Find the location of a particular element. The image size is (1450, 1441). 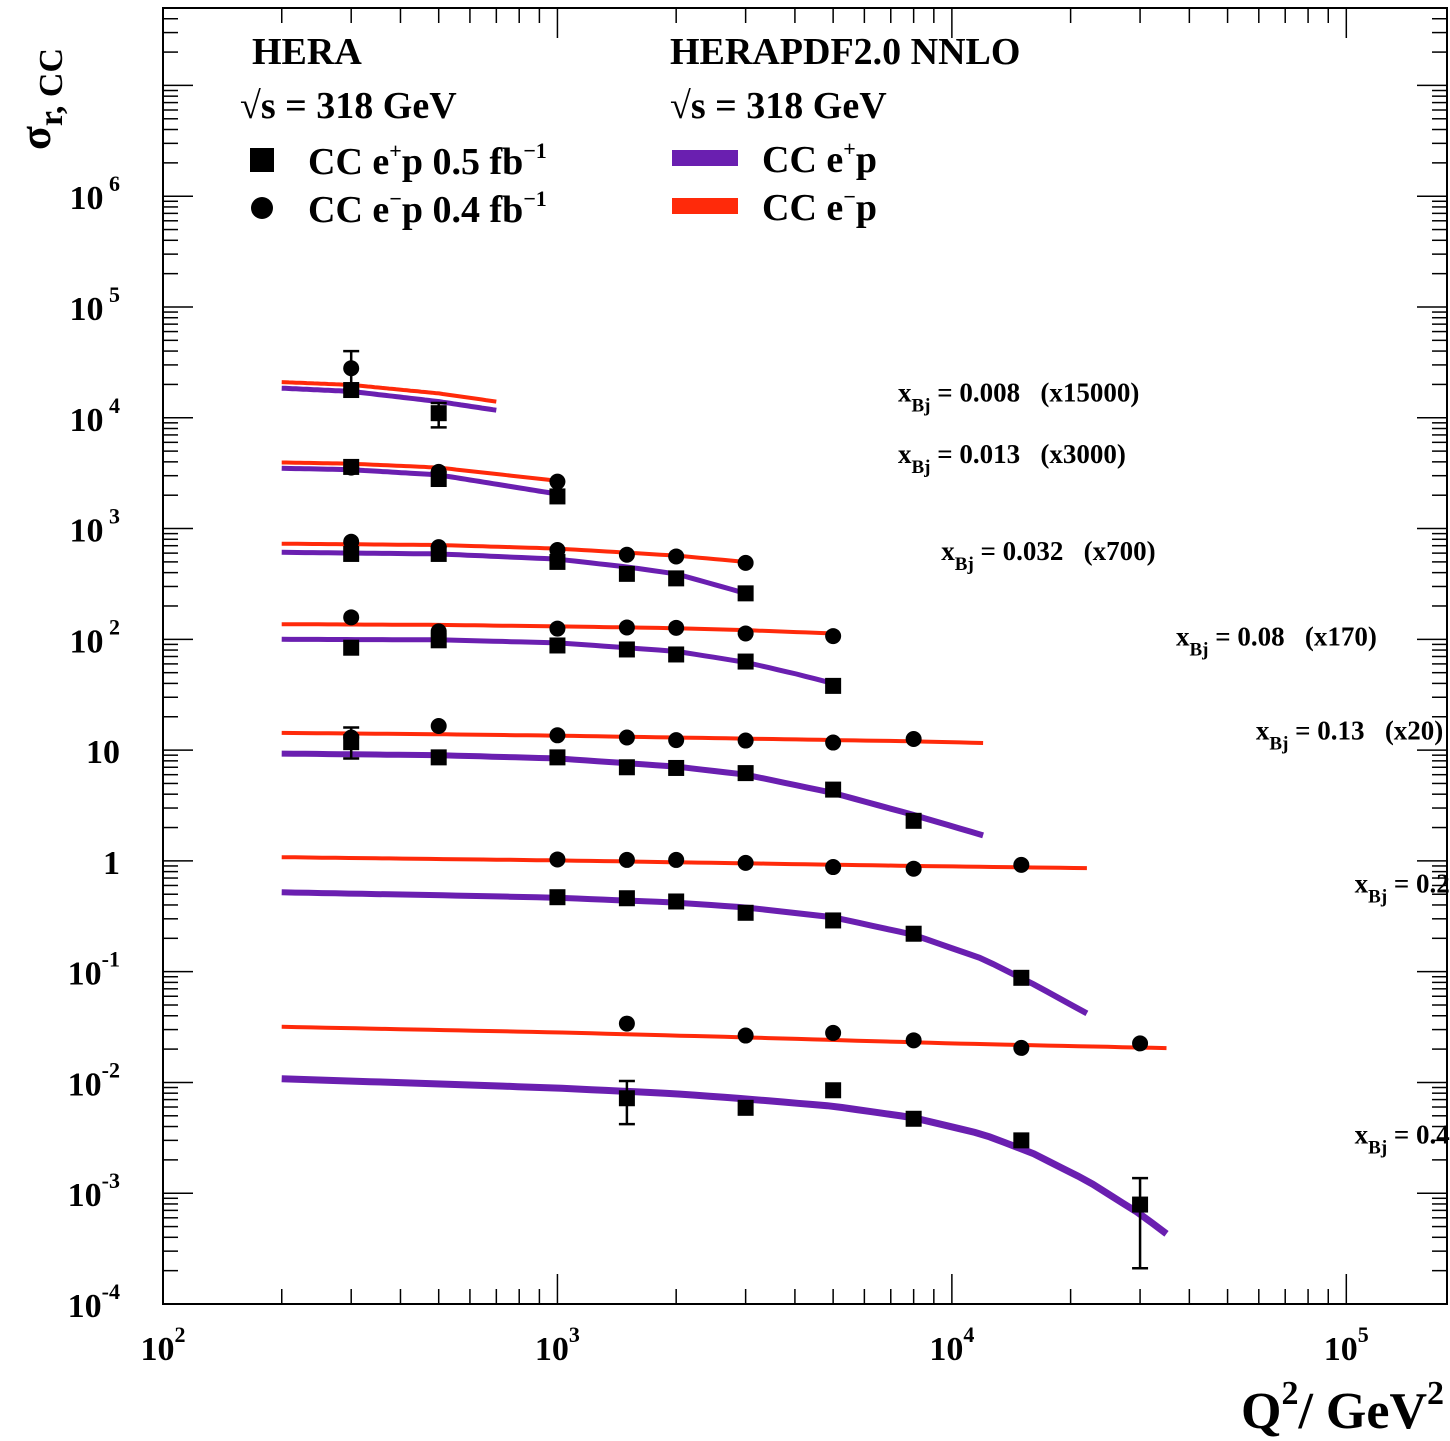

y-tick-label: 1 is located at coordinates (111, 863).